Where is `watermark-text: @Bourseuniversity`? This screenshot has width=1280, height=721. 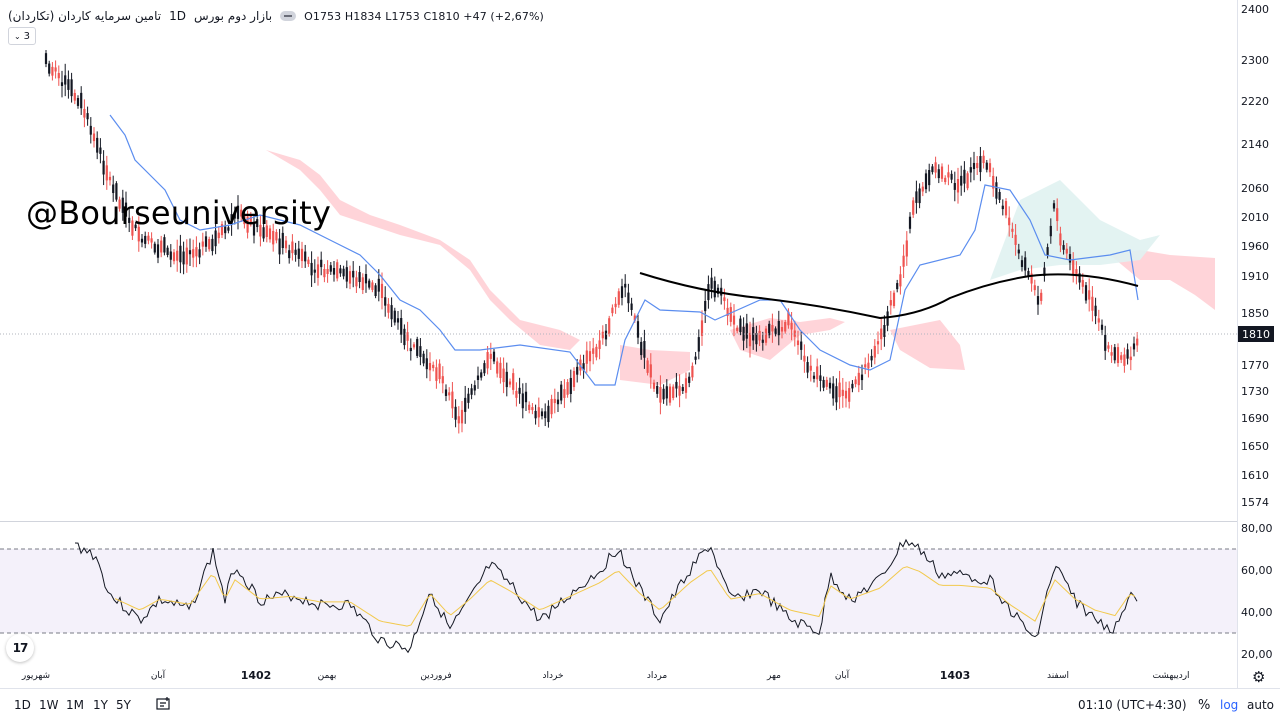 watermark-text: @Bourseuniversity is located at coordinates (179, 213).